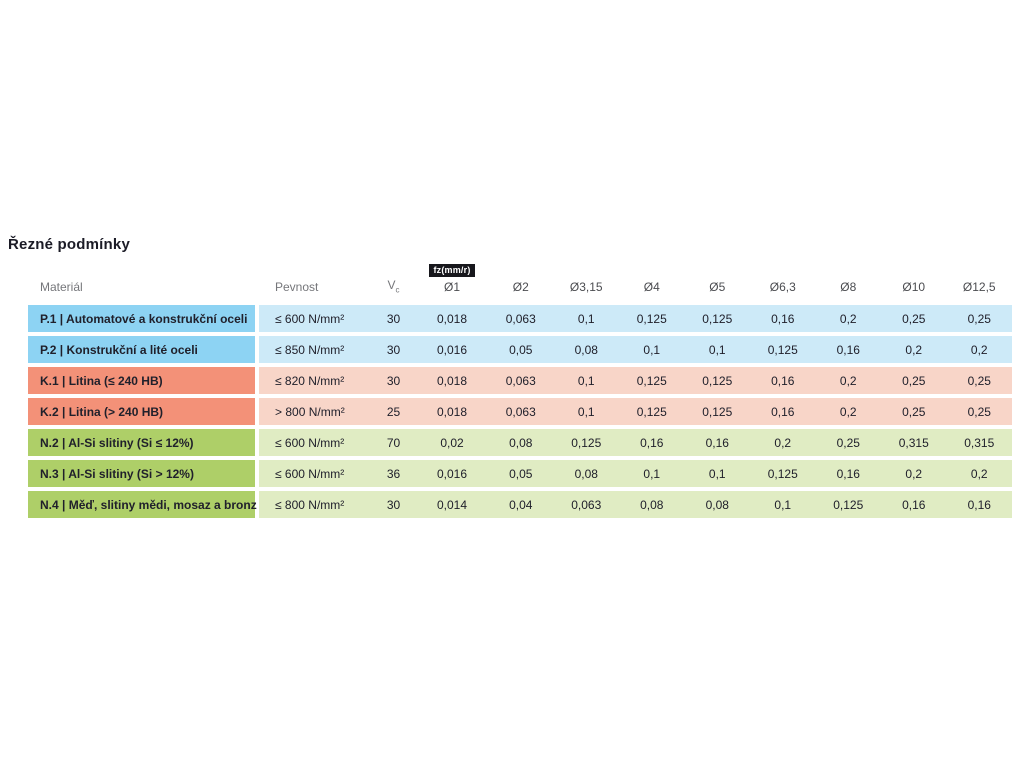 The width and height of the screenshot is (1024, 768). I want to click on column-header-d3: Ø3,15, so click(586, 287).